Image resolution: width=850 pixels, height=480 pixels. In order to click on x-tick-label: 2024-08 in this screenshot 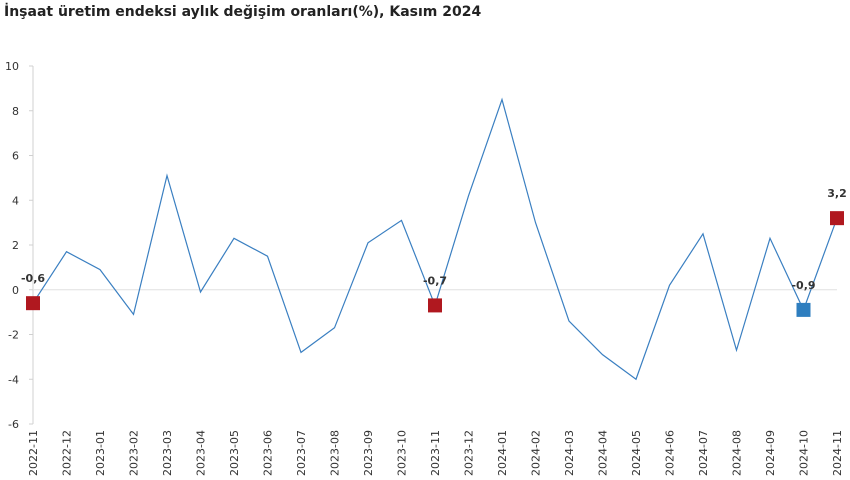, I will do `click(737, 453)`.